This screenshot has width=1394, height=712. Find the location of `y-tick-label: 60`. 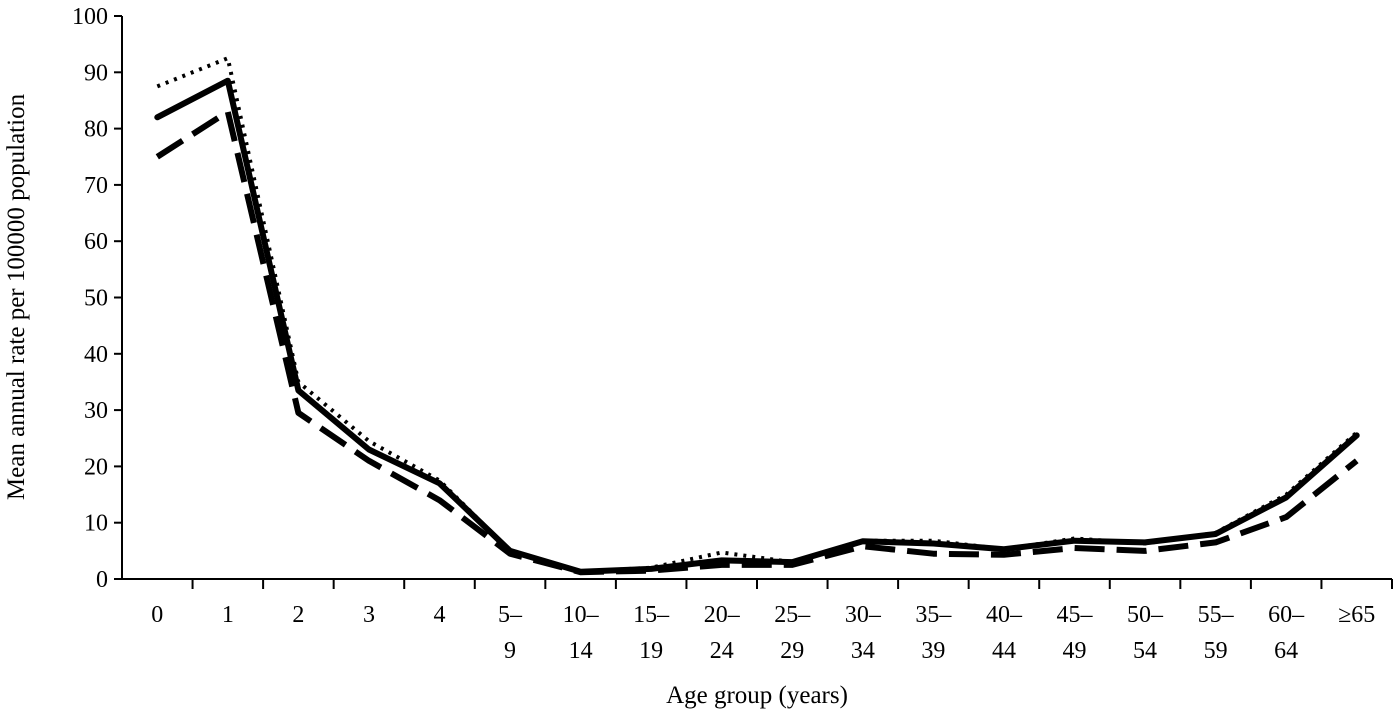

y-tick-label: 60 is located at coordinates (96, 242).